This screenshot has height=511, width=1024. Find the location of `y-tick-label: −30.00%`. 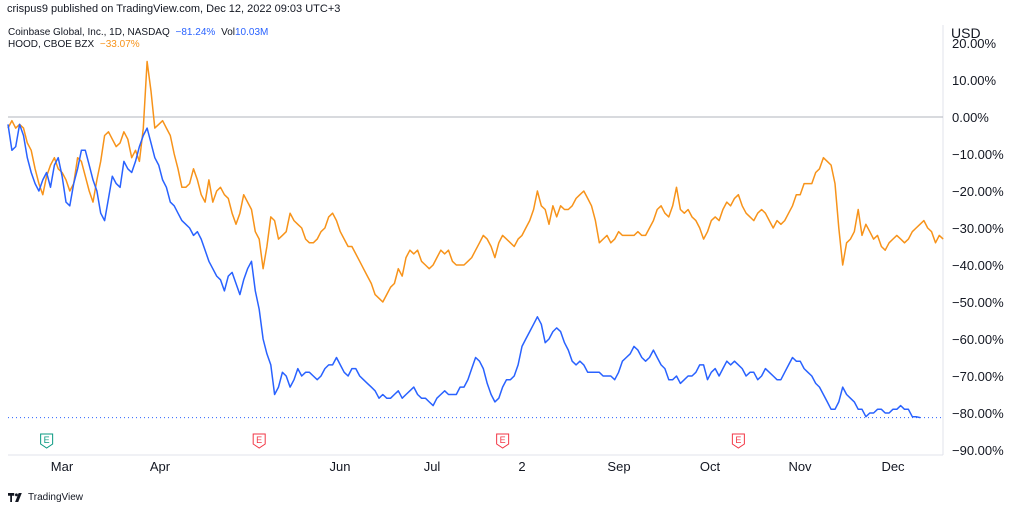

y-tick-label: −30.00% is located at coordinates (978, 228).